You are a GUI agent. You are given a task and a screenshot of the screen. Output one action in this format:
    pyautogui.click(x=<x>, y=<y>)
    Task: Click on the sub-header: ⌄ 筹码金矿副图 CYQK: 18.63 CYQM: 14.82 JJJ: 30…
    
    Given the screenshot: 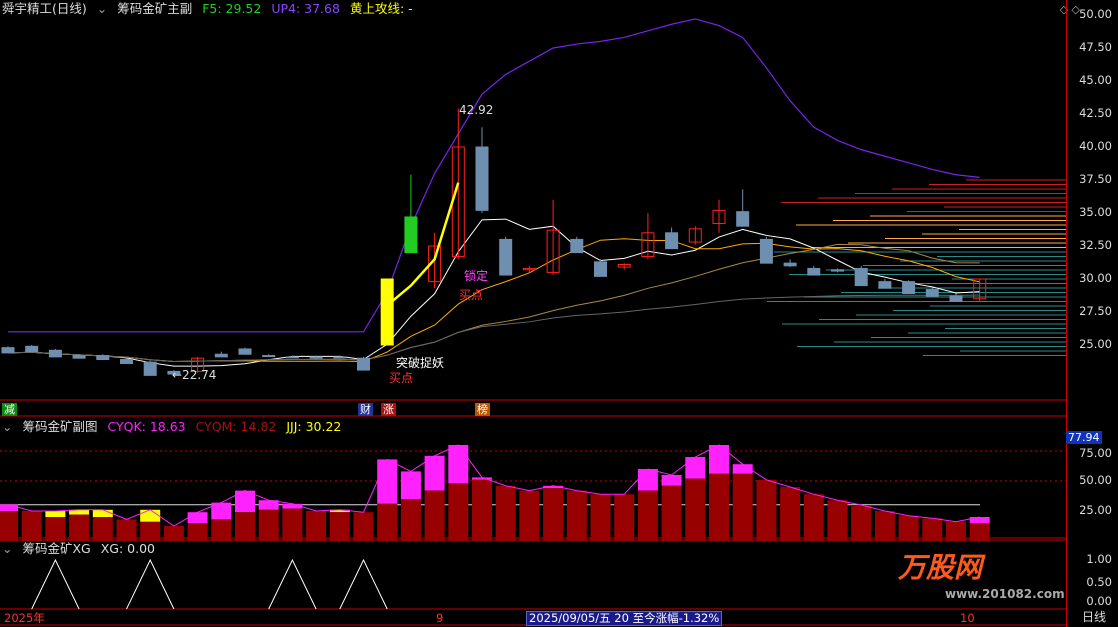 What is the action you would take?
    pyautogui.click(x=174, y=426)
    